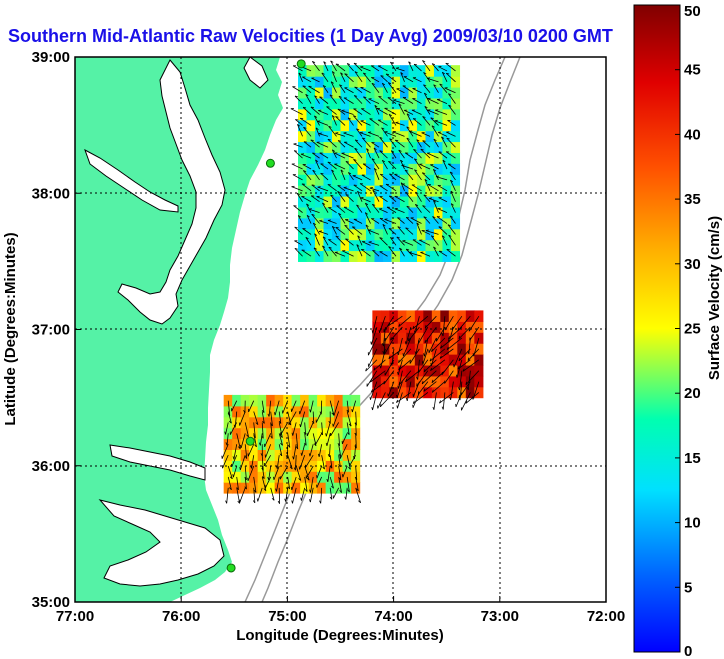 This screenshot has width=724, height=659. I want to click on velocity-cell, so click(305, 488).